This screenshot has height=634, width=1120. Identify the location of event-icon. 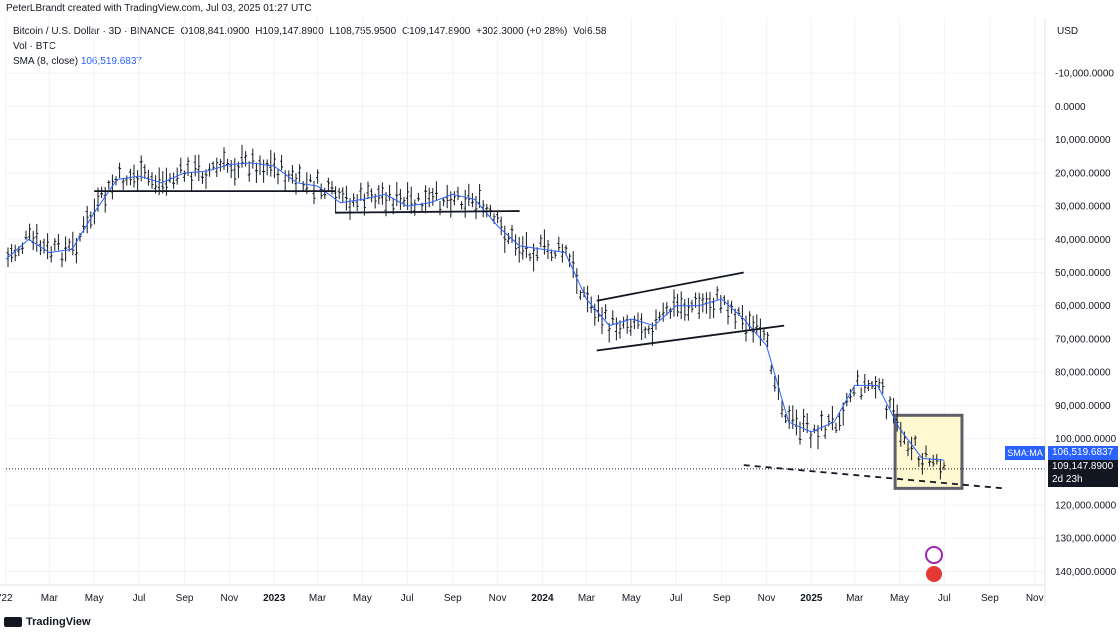
(934, 555).